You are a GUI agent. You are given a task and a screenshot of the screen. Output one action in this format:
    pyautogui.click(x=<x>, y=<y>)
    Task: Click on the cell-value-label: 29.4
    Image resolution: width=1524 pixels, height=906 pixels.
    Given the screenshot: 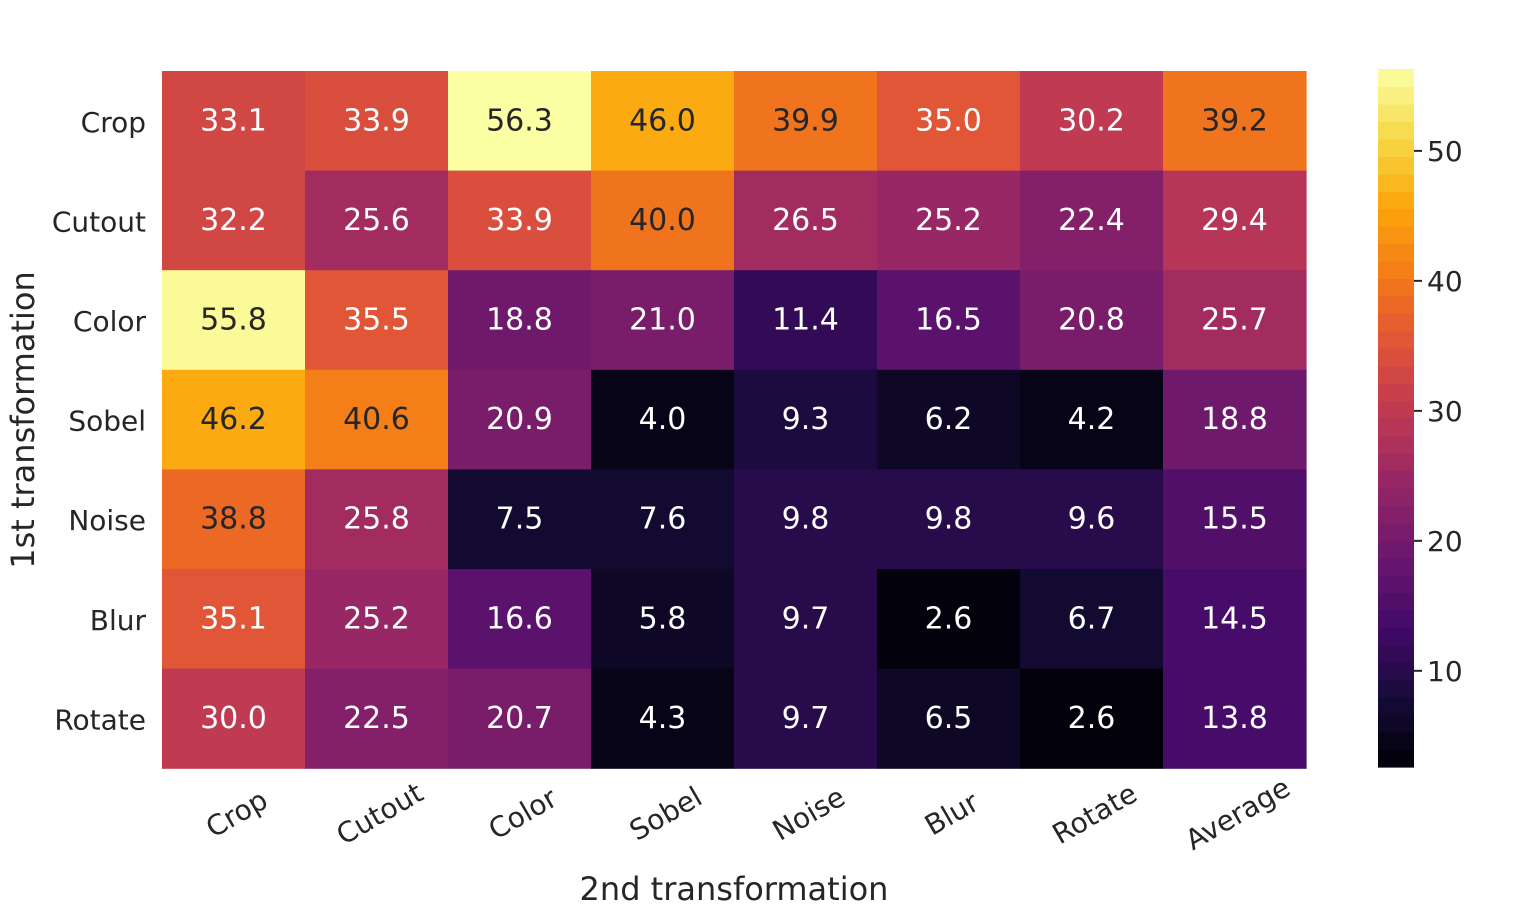 What is the action you would take?
    pyautogui.click(x=1234, y=220)
    